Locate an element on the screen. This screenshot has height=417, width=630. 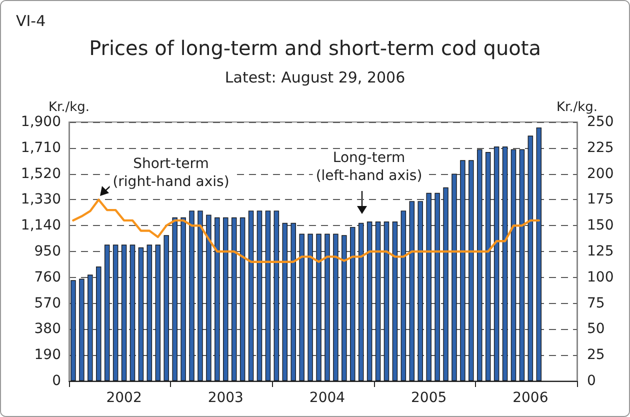
text: VI-4 is located at coordinates (31, 21).